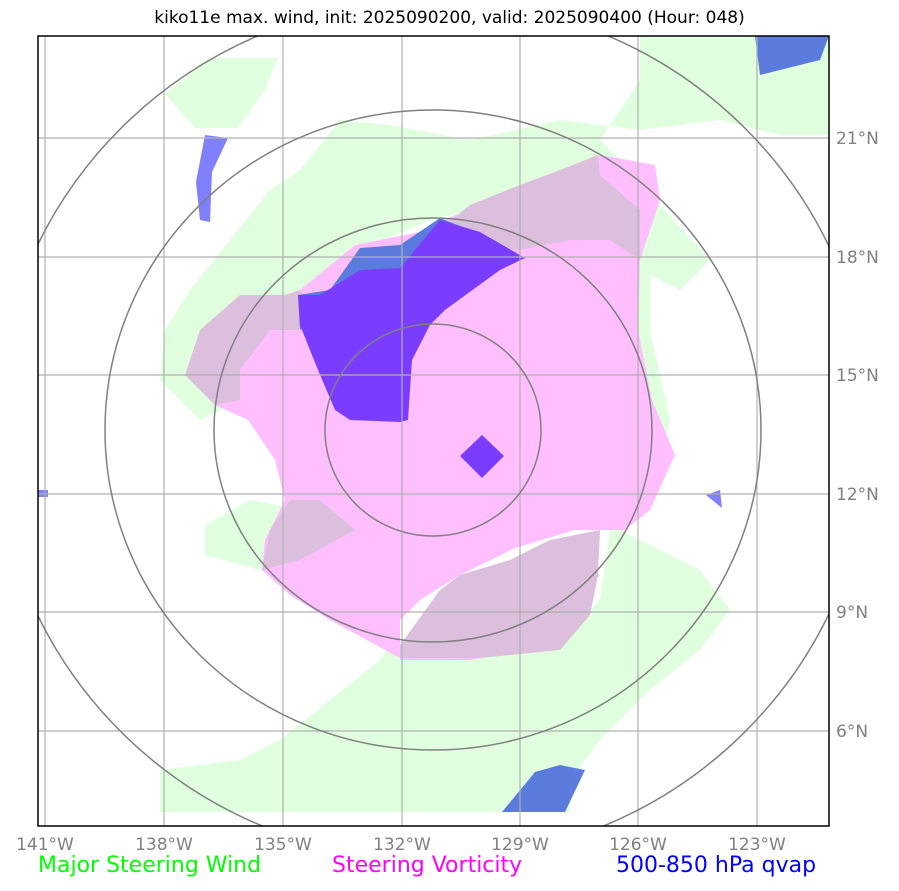 The image size is (899, 891). What do you see at coordinates (852, 732) in the screenshot?
I see `lat-label: 6°N` at bounding box center [852, 732].